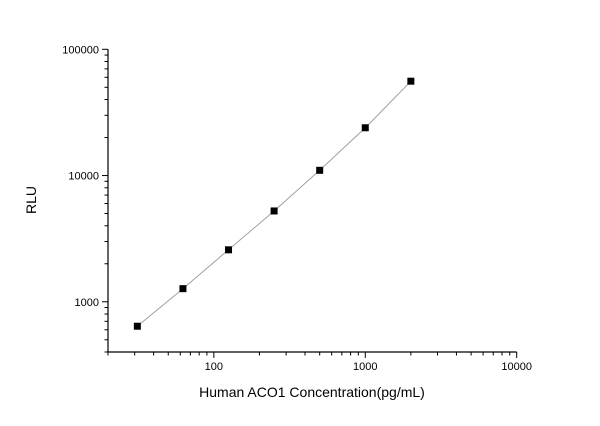  I want to click on y-tick-label: 100000, so click(80, 50).